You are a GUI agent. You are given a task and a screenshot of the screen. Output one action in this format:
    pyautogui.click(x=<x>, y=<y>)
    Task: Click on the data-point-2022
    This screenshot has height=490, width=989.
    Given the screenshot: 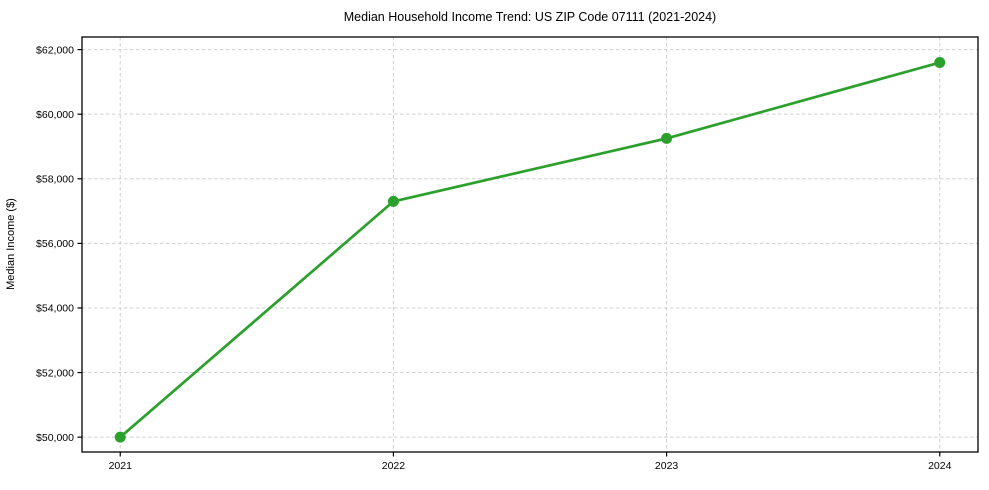 What is the action you would take?
    pyautogui.click(x=393, y=201)
    